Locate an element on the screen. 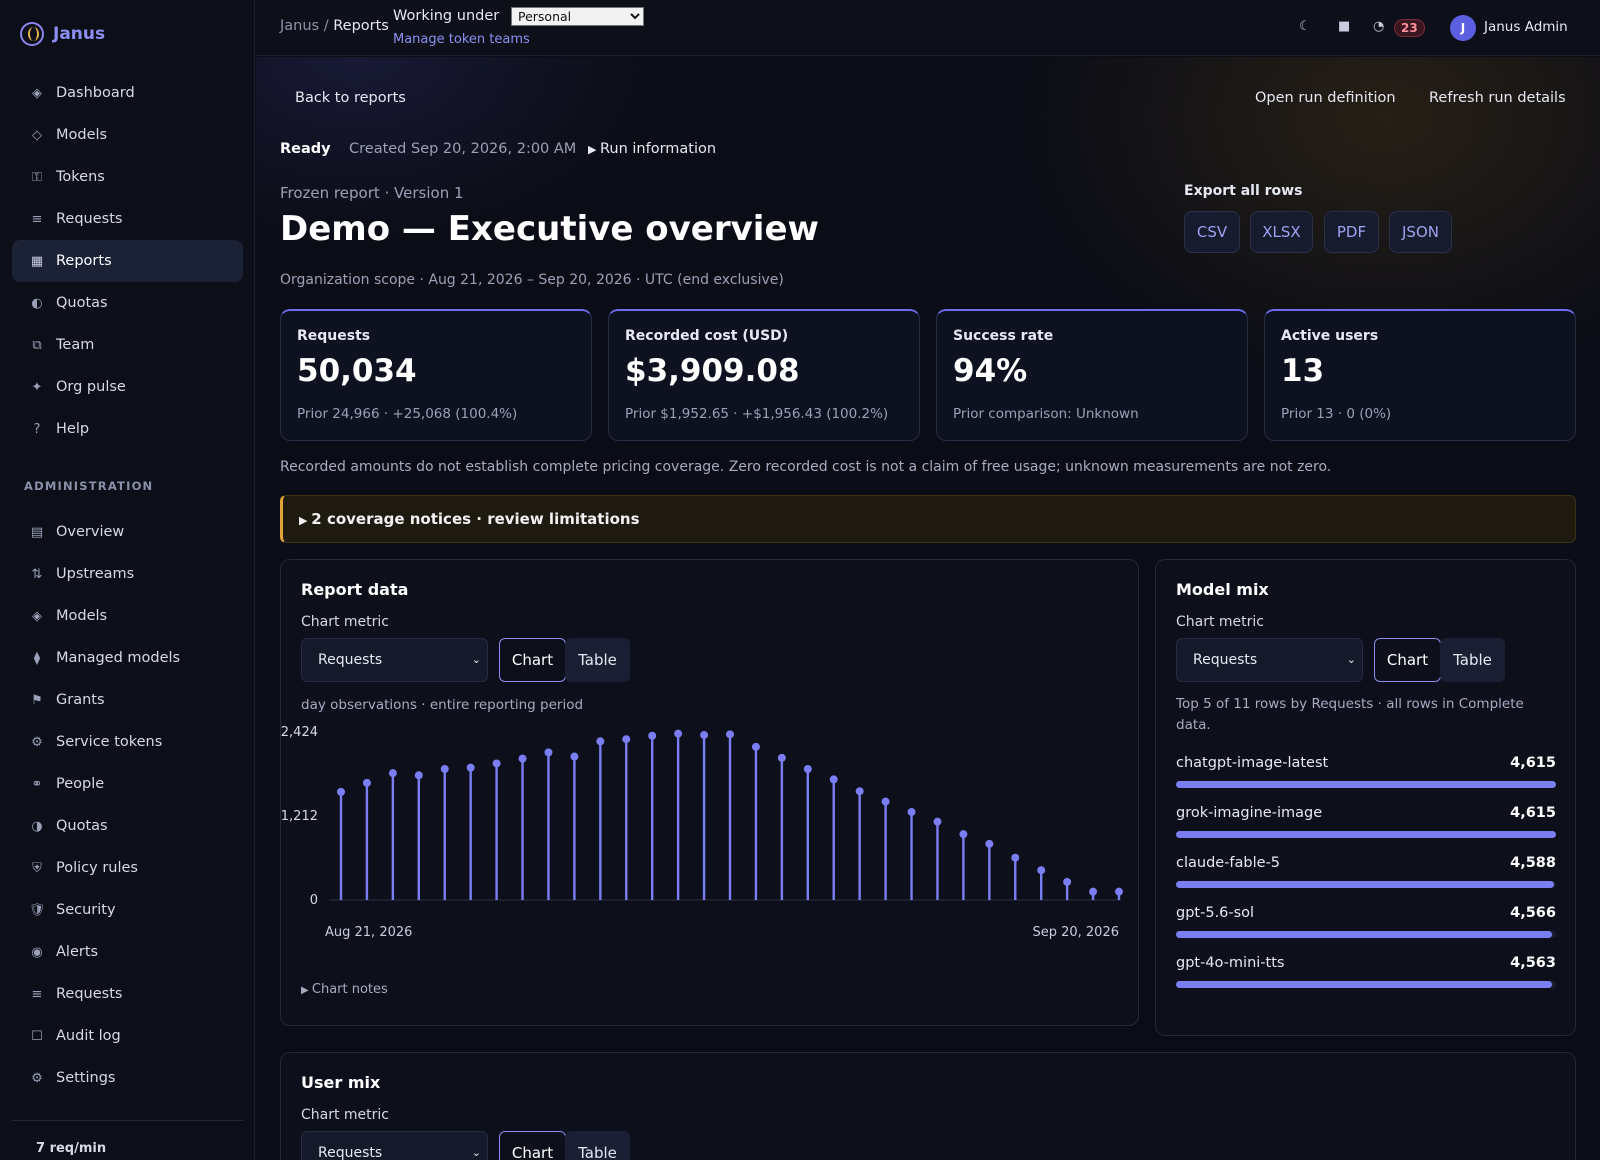 This screenshot has height=1160, width=1600. sidebar-item-alerts: ◉ Alerts is located at coordinates (127, 952).